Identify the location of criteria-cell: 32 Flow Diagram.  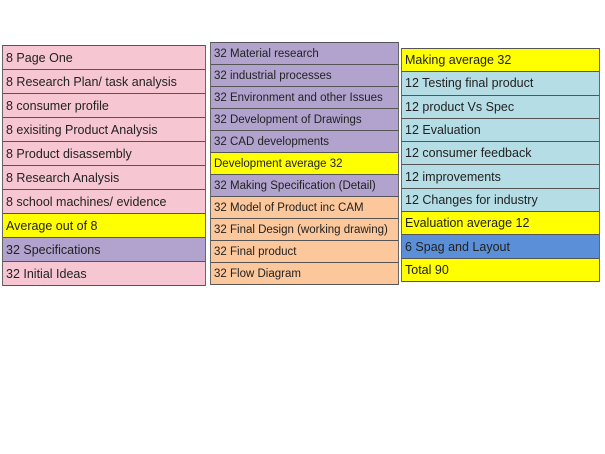
(304, 274).